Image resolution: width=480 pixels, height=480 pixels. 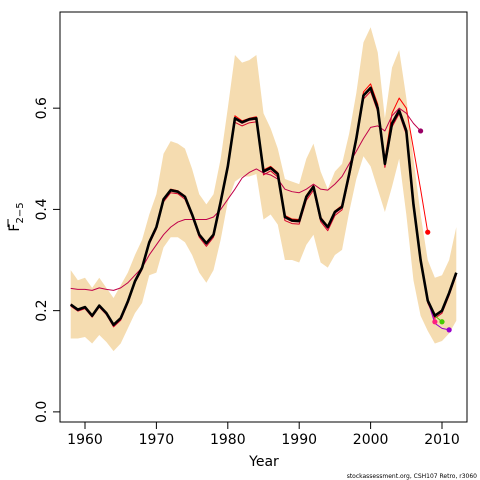 I want to click on x-axis-title: Year, so click(x=263, y=462).